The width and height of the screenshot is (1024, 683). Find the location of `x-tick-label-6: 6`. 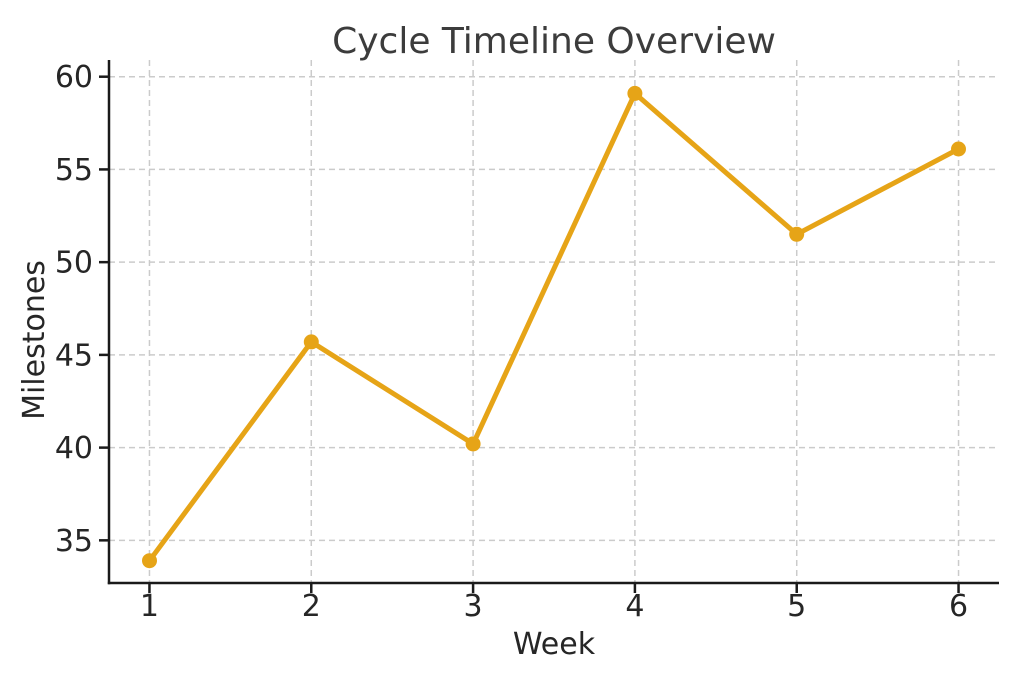

x-tick-label-6: 6 is located at coordinates (958, 606).